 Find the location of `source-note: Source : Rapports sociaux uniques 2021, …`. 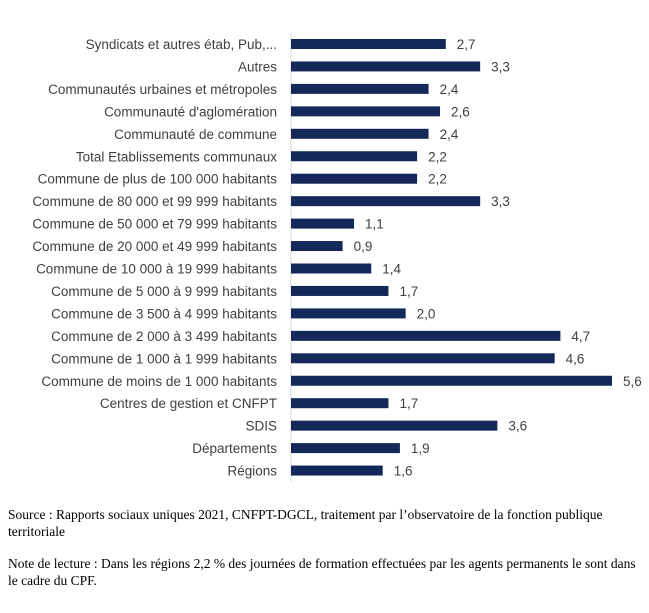

source-note: Source : Rapports sociaux uniques 2021, … is located at coordinates (305, 523).